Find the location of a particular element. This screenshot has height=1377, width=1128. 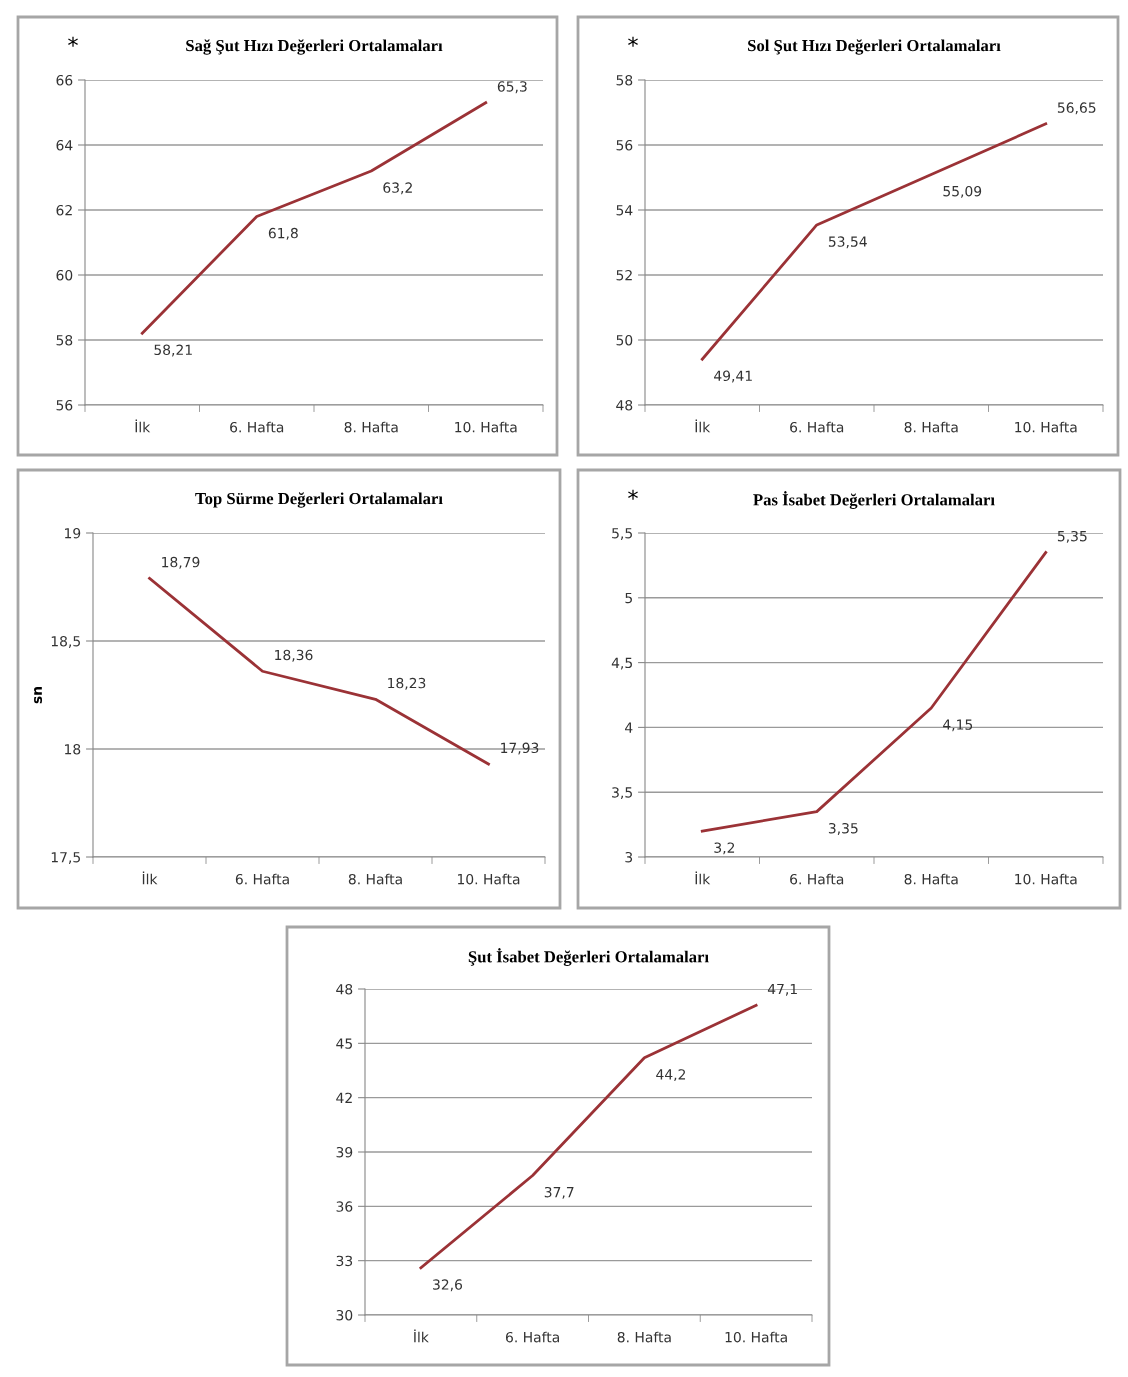

y-tick-label: 64 is located at coordinates (64, 145).